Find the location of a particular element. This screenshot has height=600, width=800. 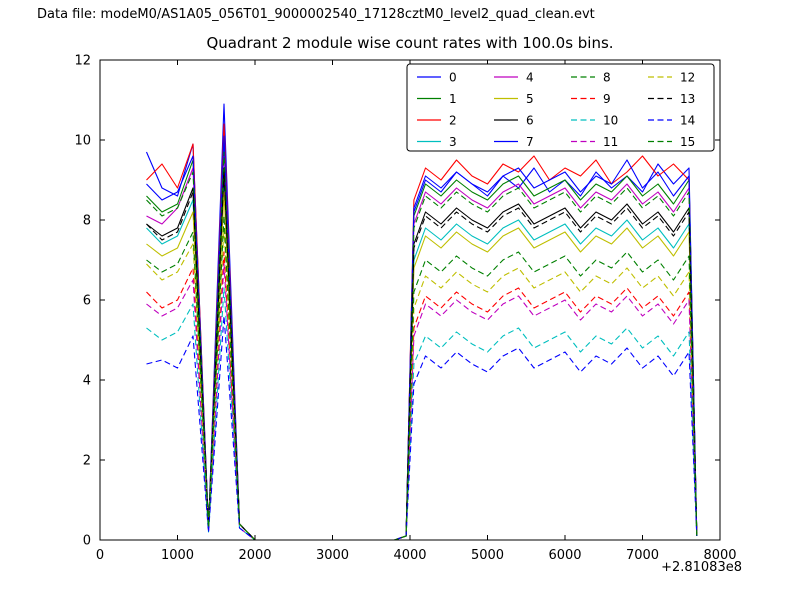

x-tick-label: 6000 is located at coordinates (564, 555).